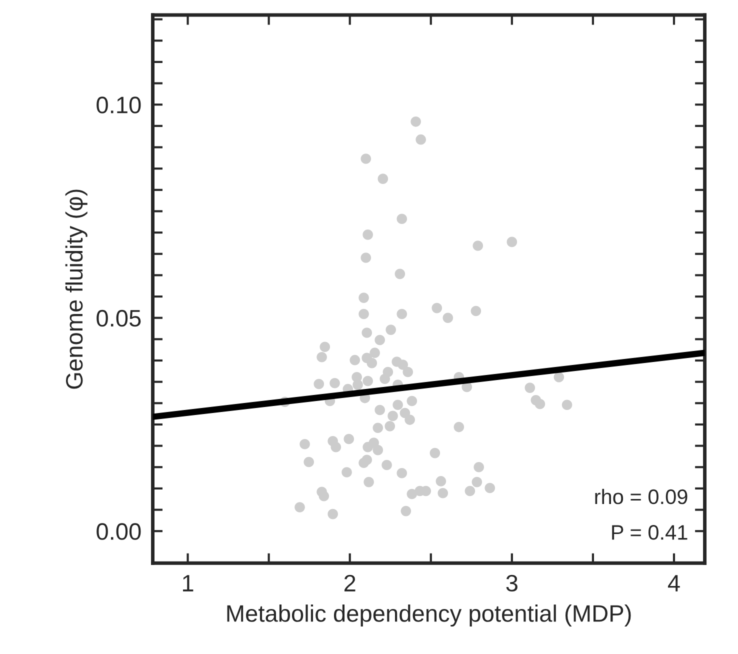  I want to click on y-axis-title: Genome fluidity (φ), so click(76, 289).